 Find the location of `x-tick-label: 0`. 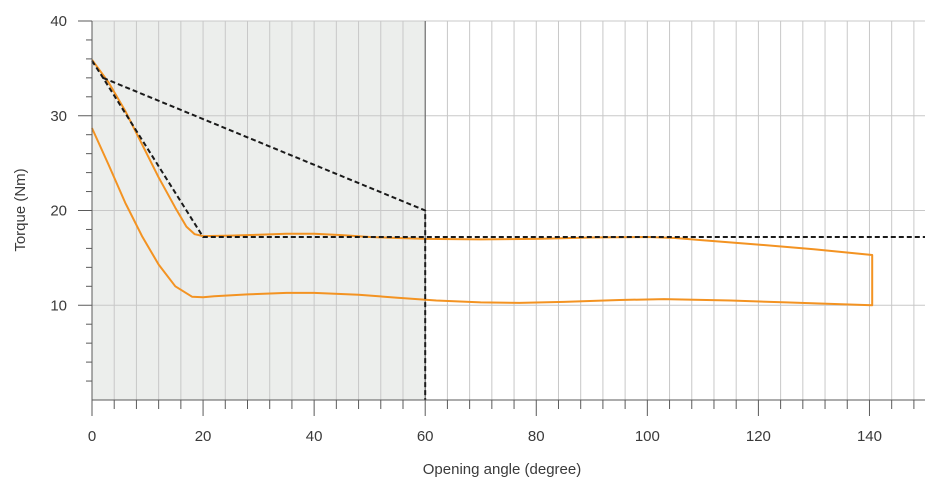

x-tick-label: 0 is located at coordinates (92, 436).